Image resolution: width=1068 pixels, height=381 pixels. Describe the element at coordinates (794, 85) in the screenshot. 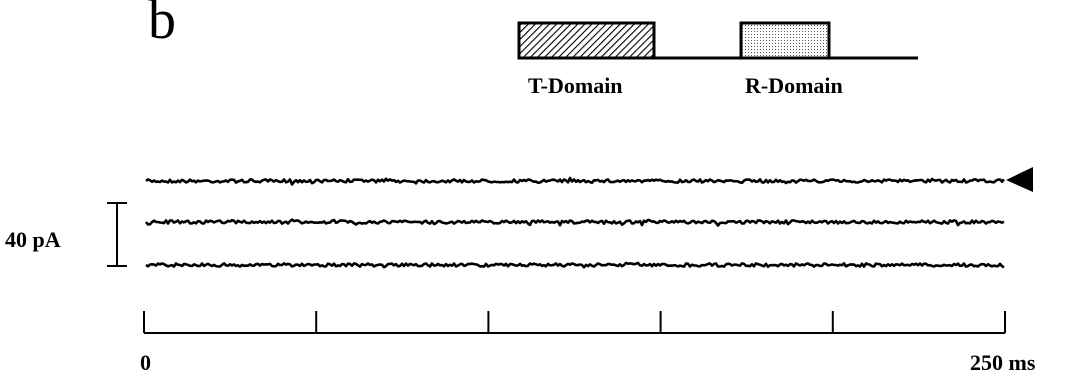

I see `r-domain-label: R-Domain` at that location.